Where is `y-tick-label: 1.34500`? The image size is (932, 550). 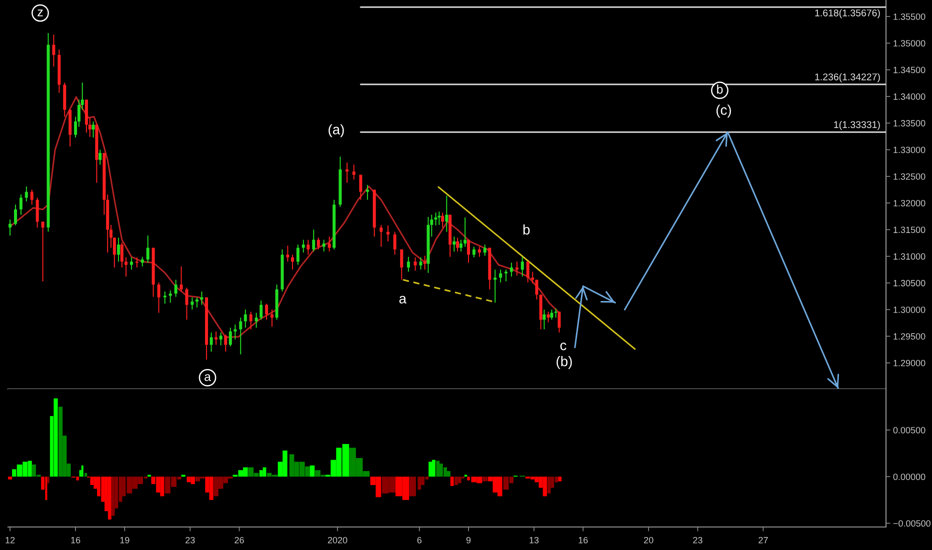
y-tick-label: 1.34500 is located at coordinates (910, 70).